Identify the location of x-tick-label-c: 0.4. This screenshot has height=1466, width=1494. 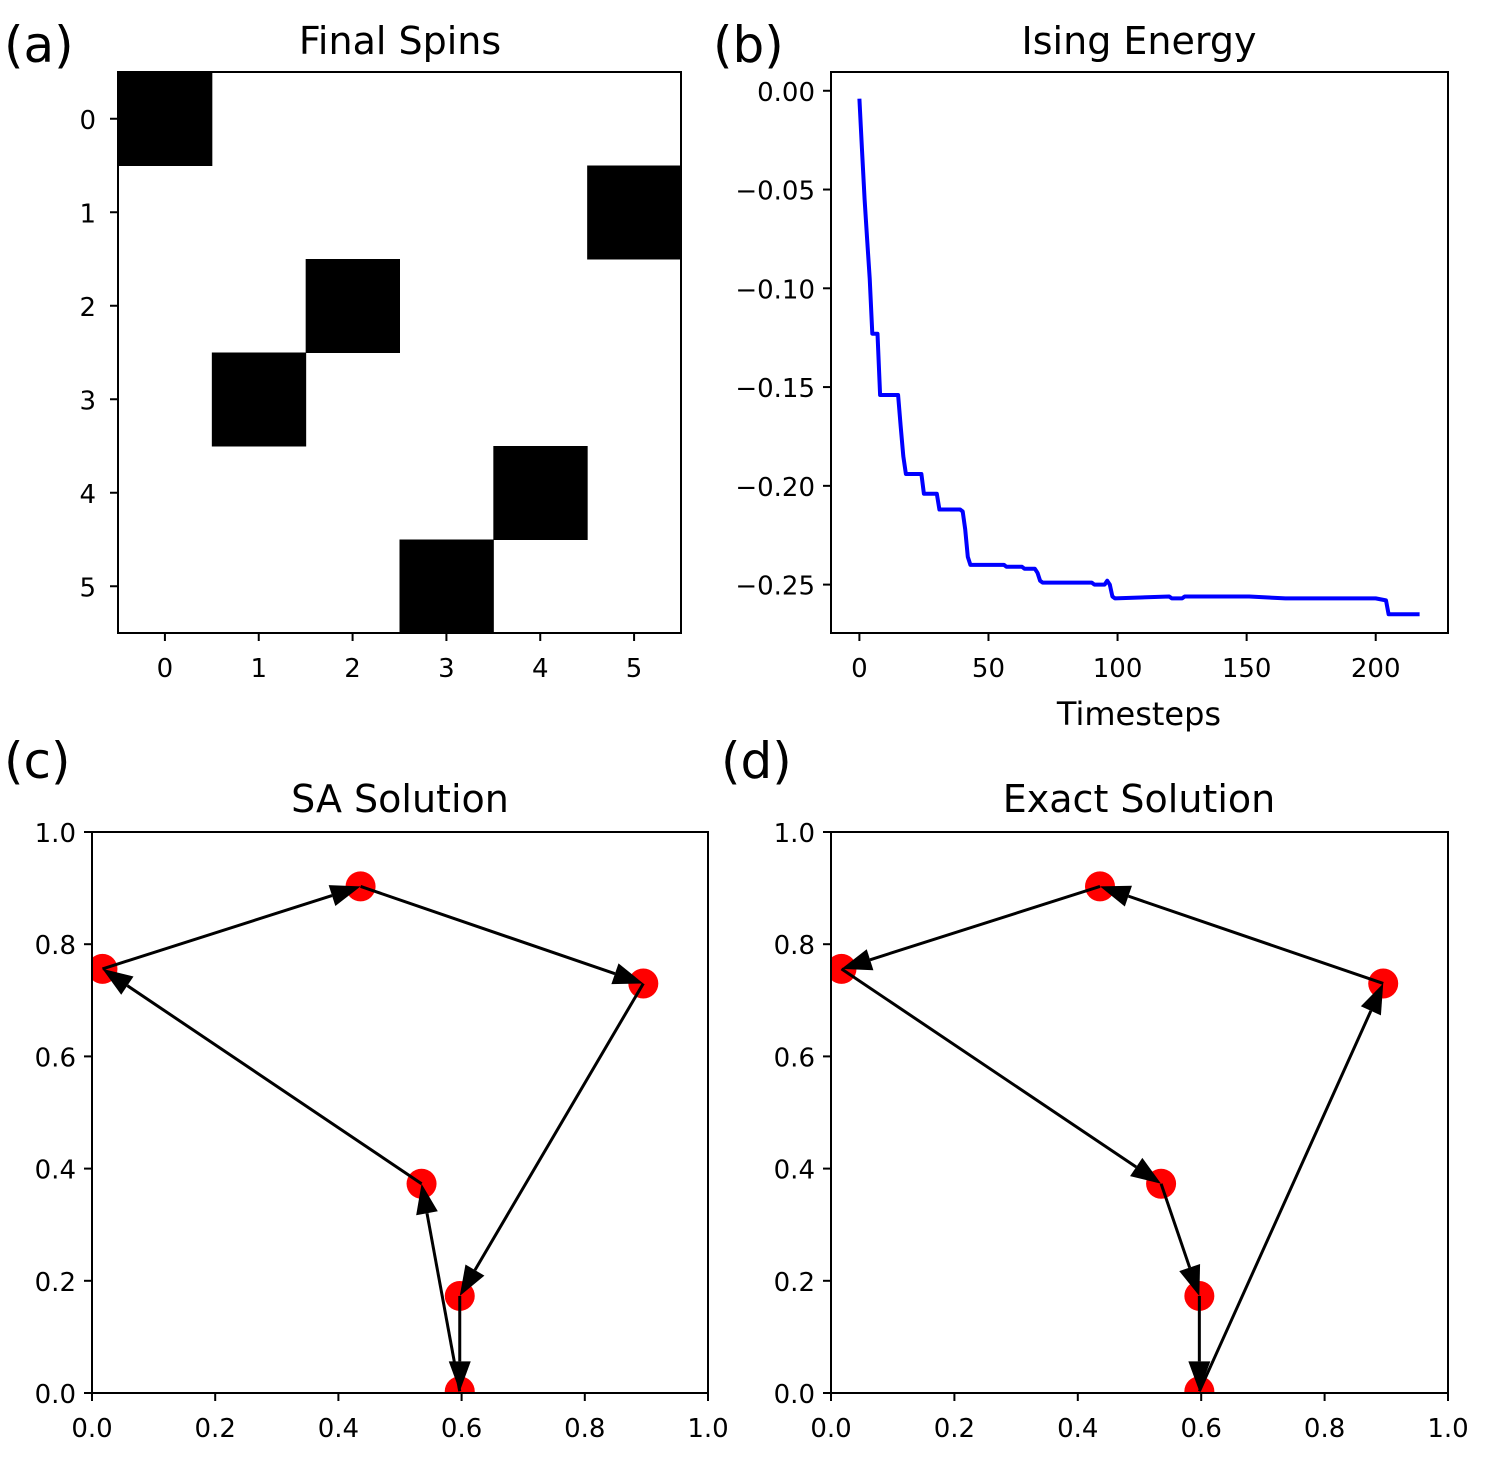
(338, 1429).